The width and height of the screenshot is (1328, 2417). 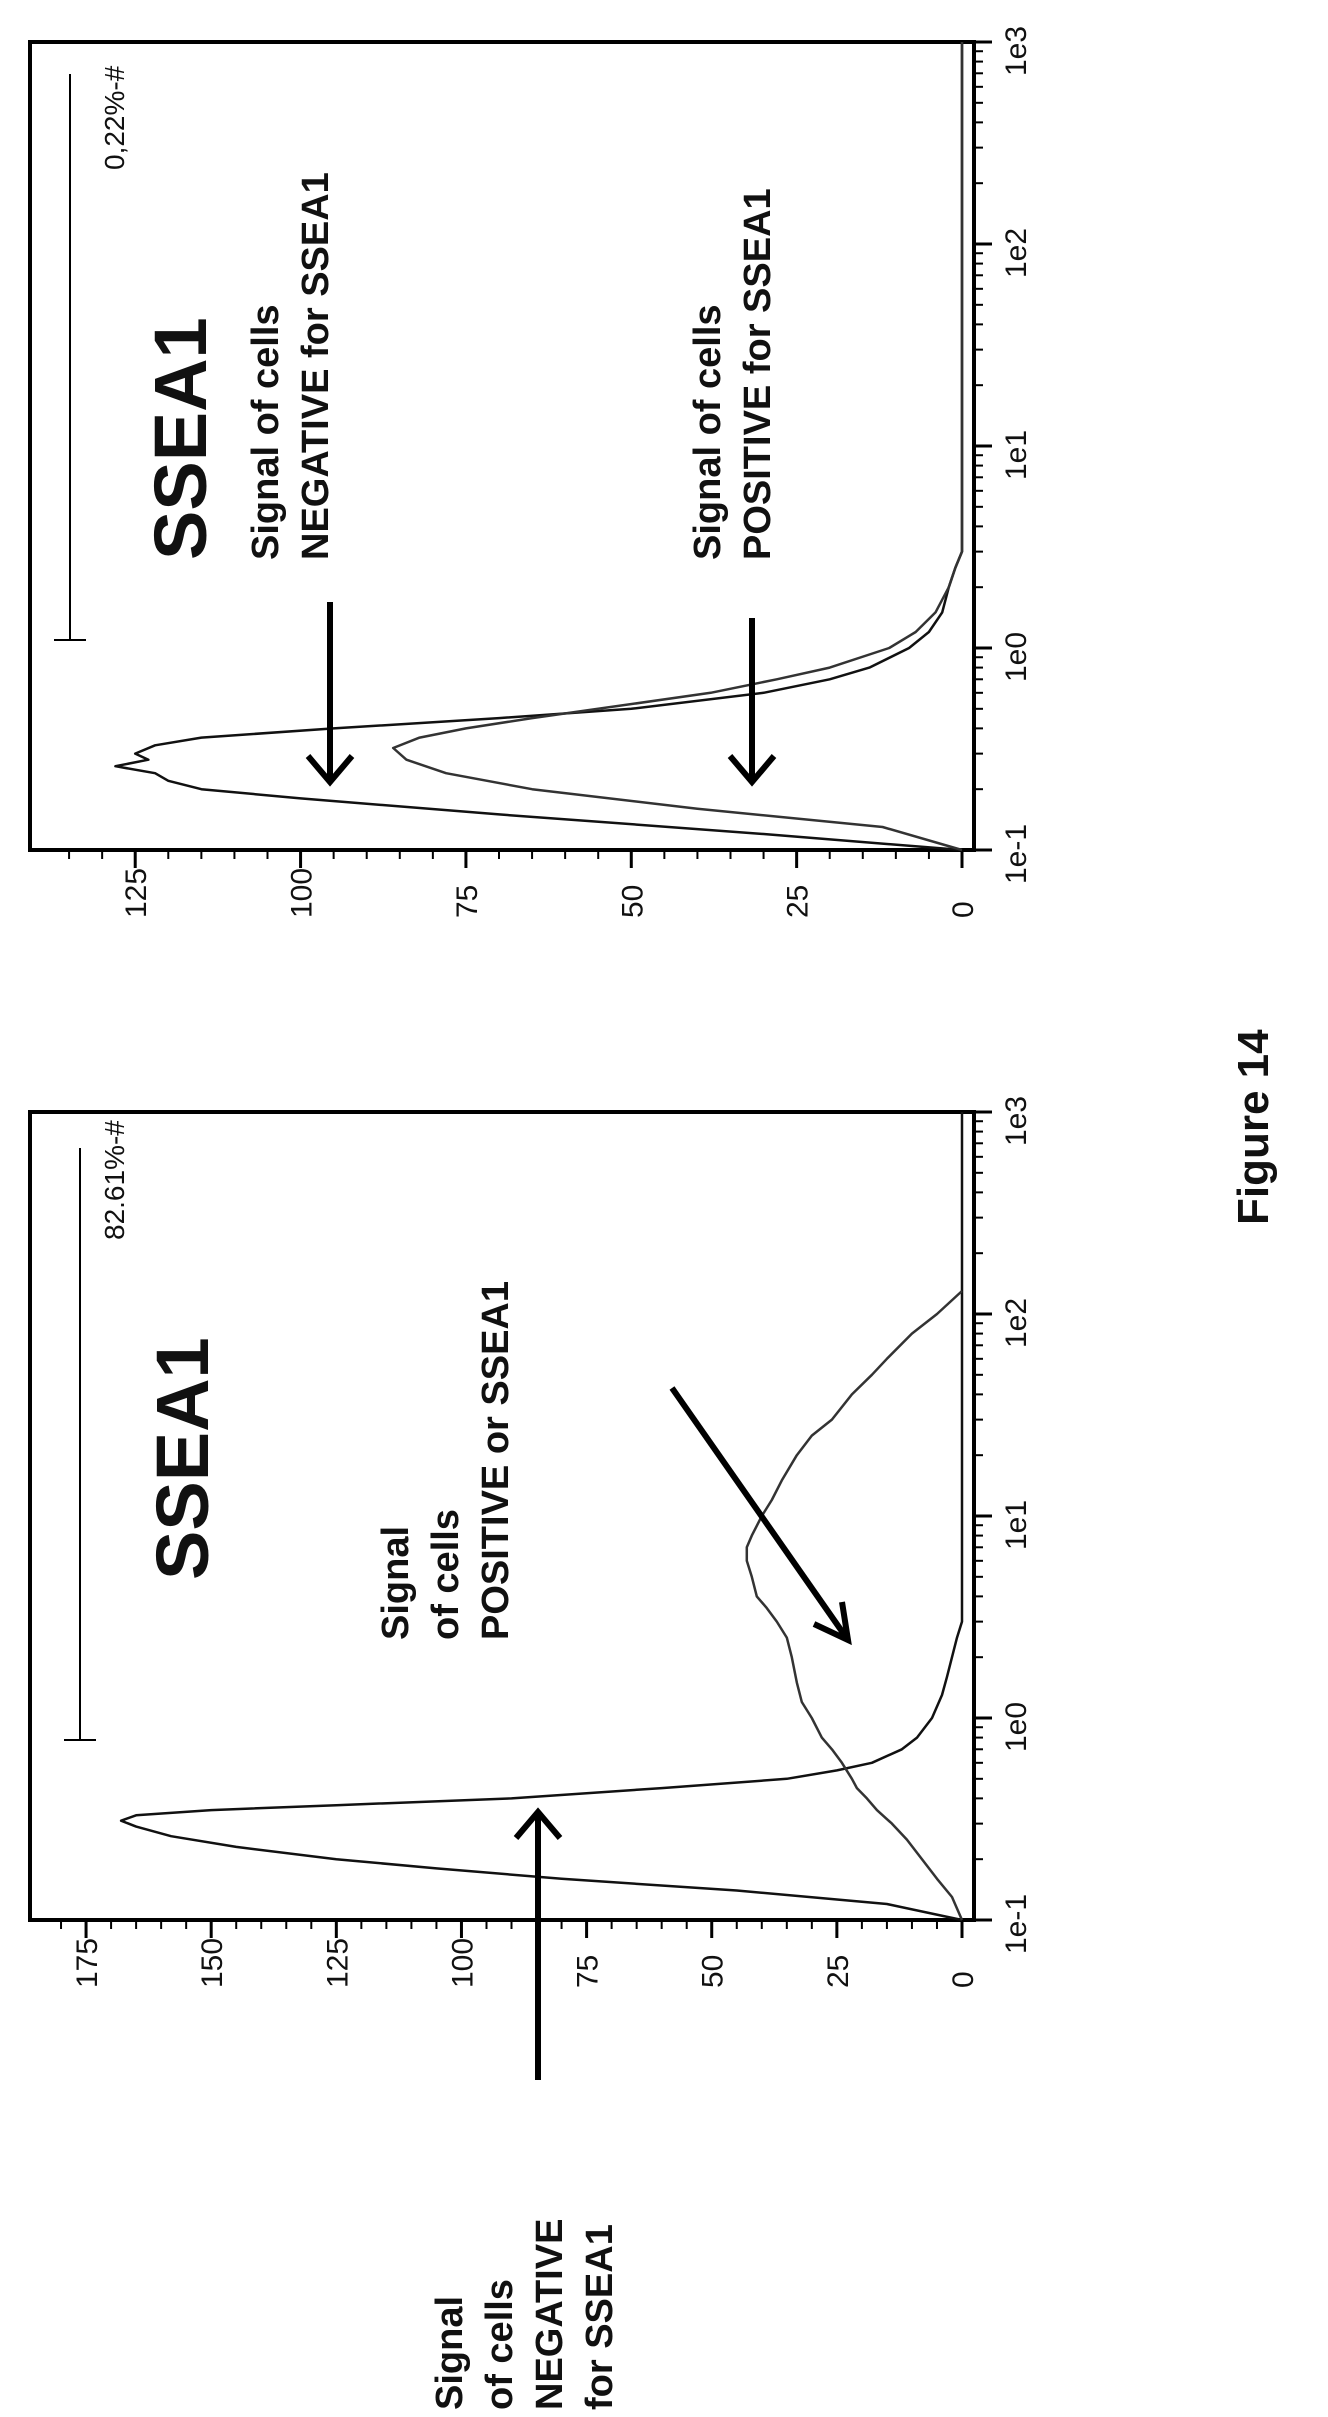 What do you see at coordinates (450, 2353) in the screenshot?
I see `left-outside-line-1: Signal` at bounding box center [450, 2353].